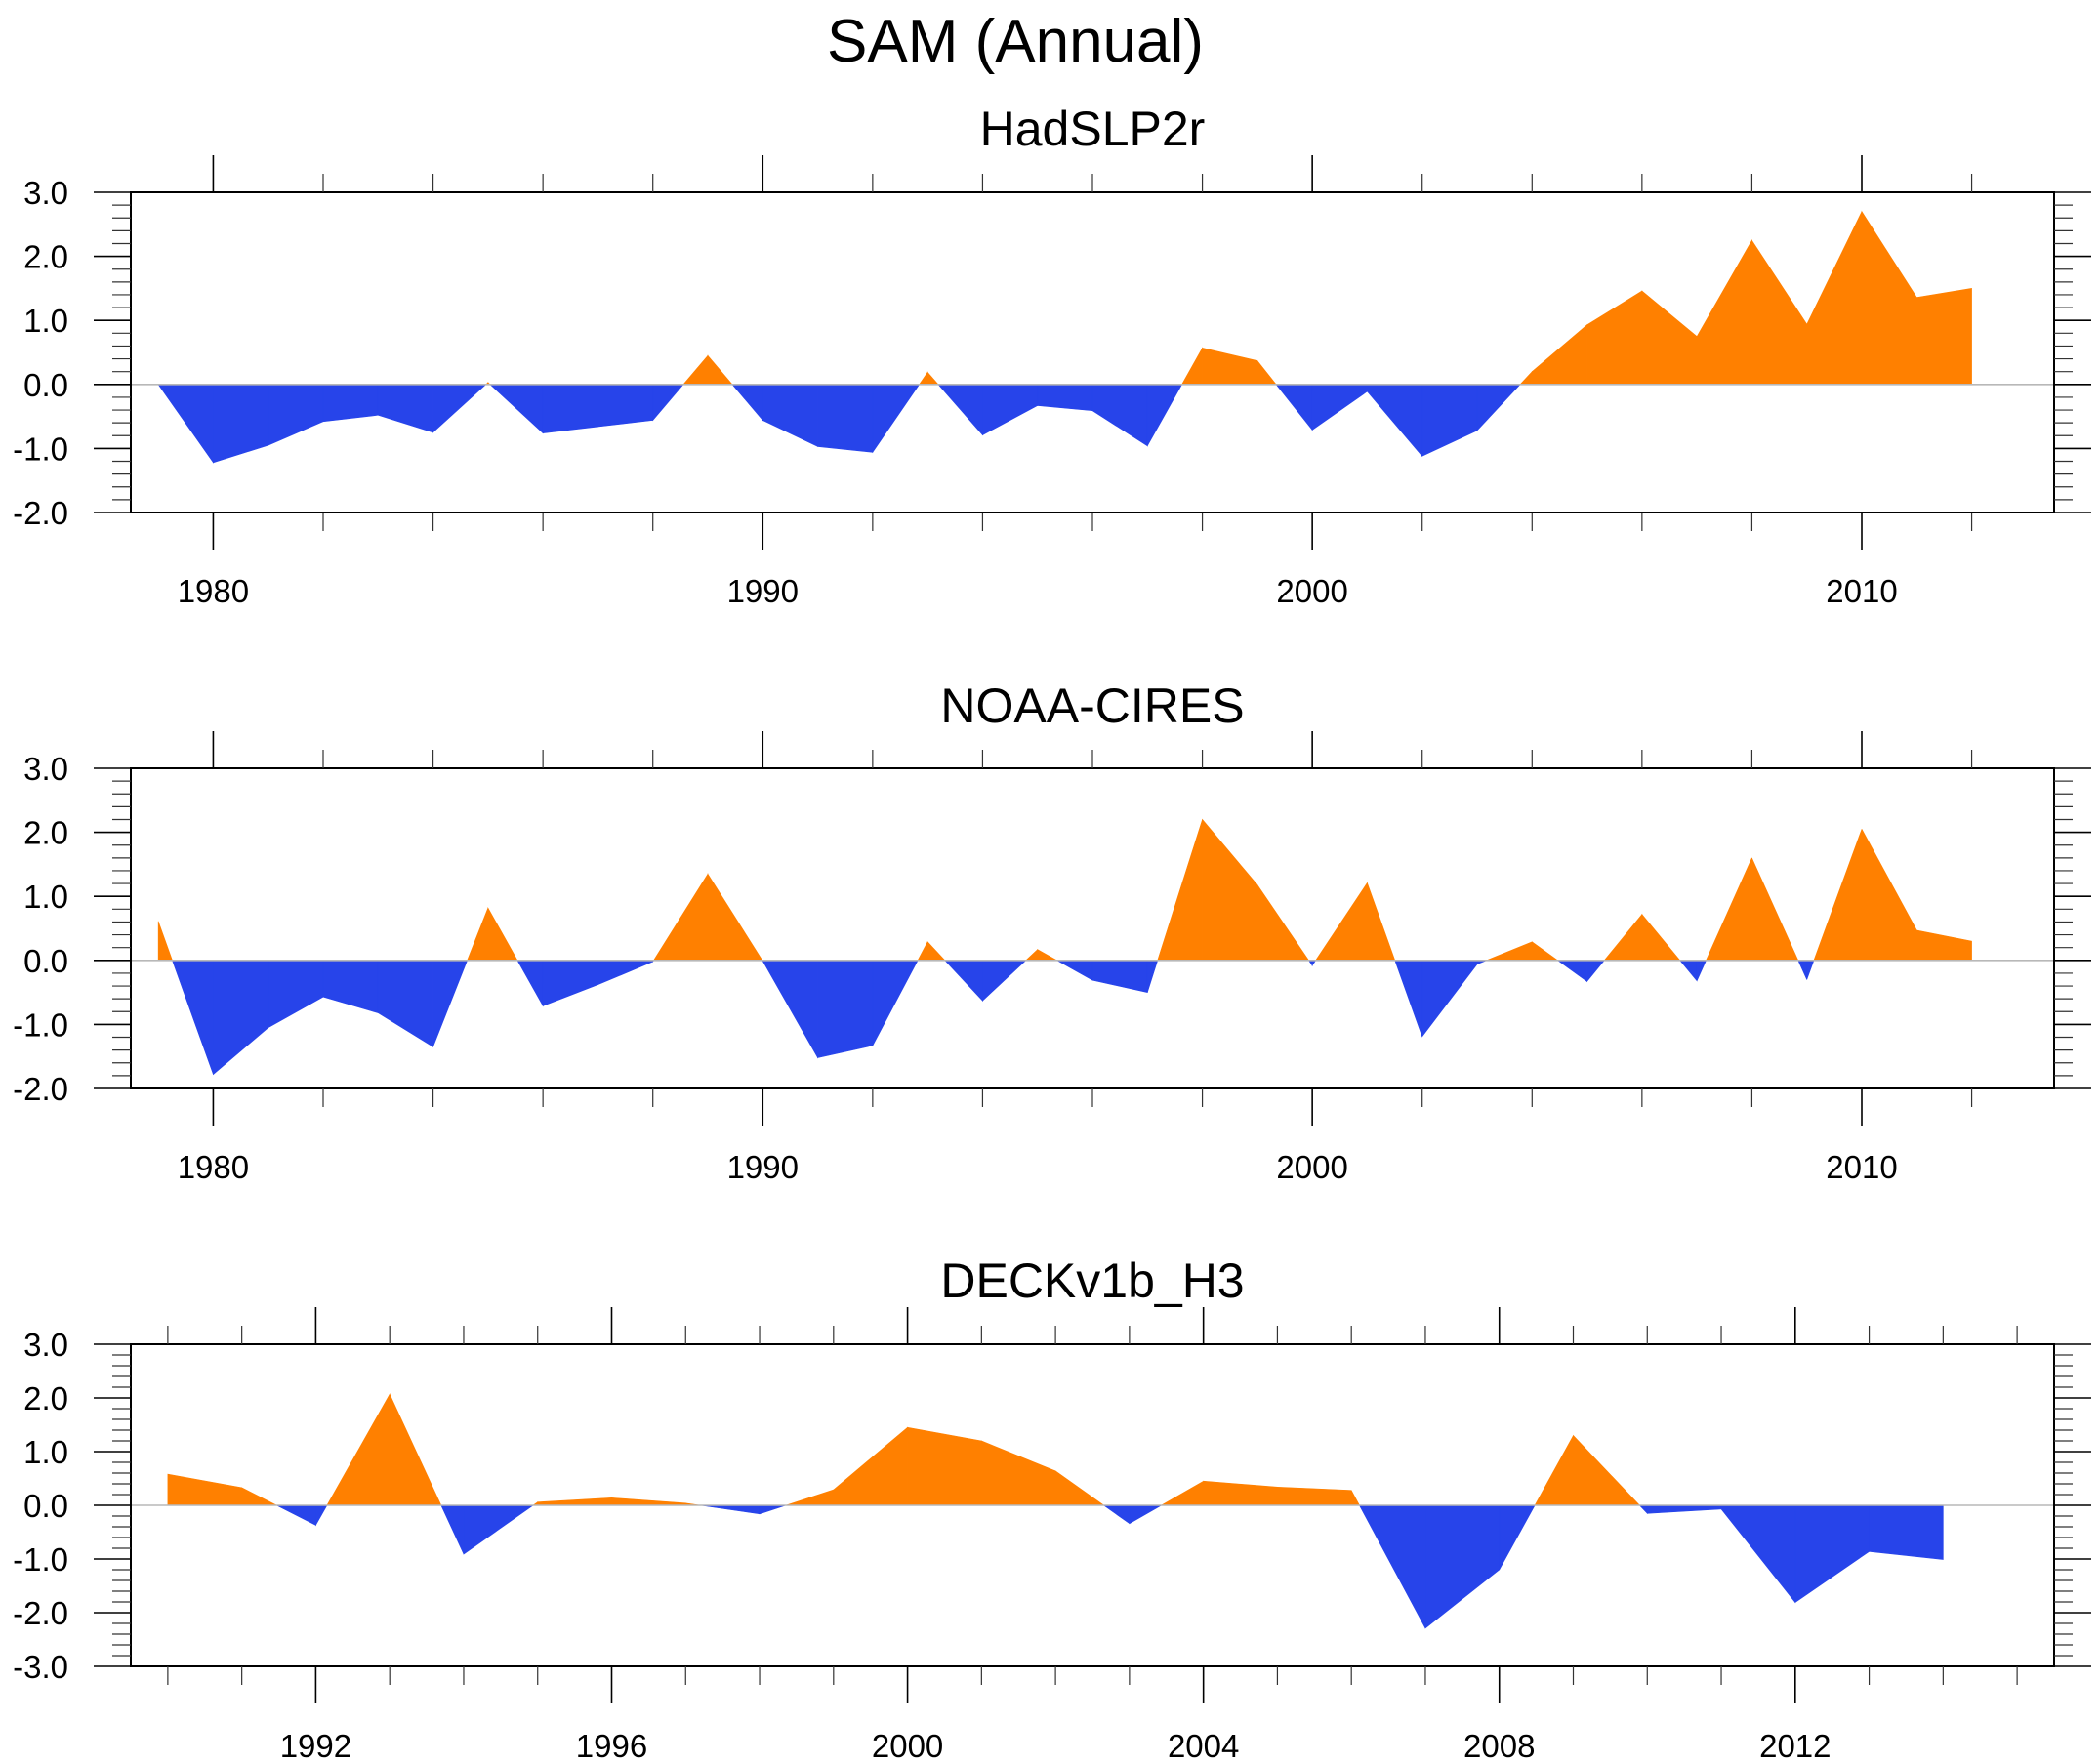 This screenshot has width=2100, height=1764. What do you see at coordinates (1795, 1746) in the screenshot?
I see `x-tick-label: 2012` at bounding box center [1795, 1746].